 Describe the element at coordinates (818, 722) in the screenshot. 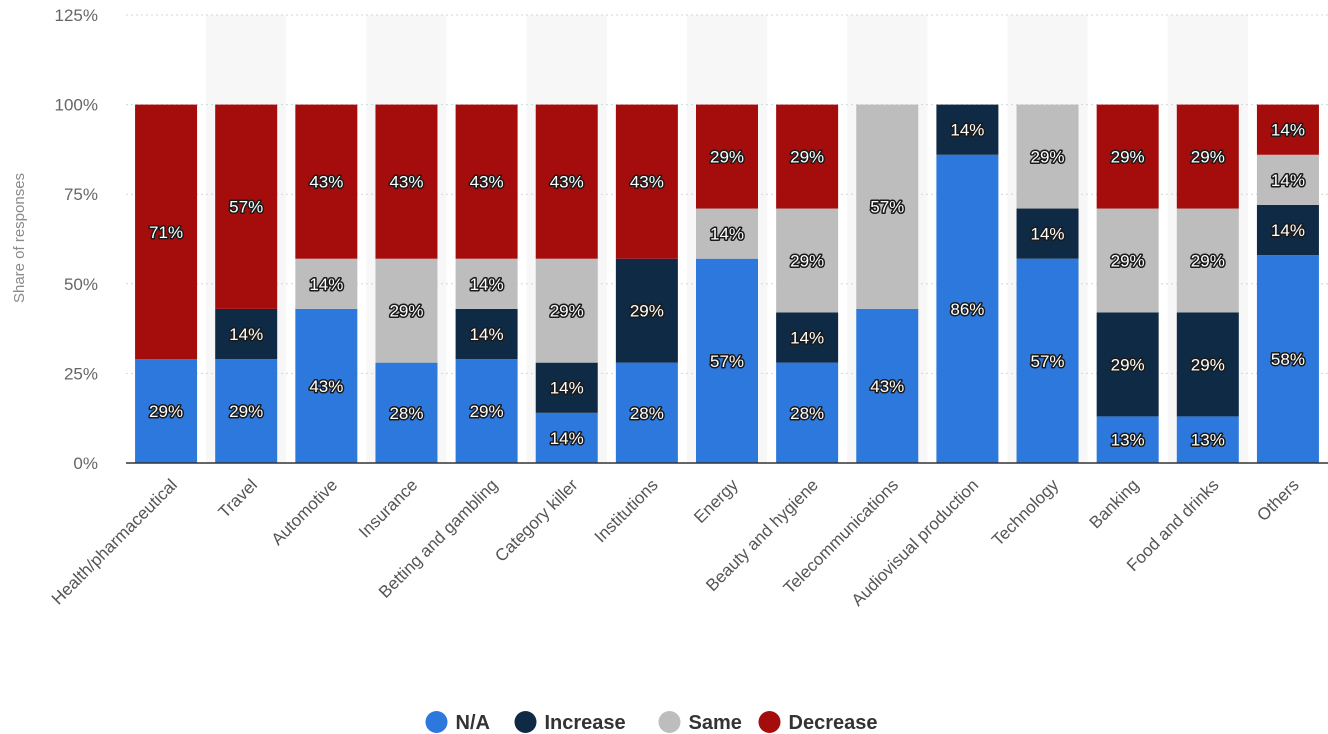

I see `legend-item: Decrease` at that location.